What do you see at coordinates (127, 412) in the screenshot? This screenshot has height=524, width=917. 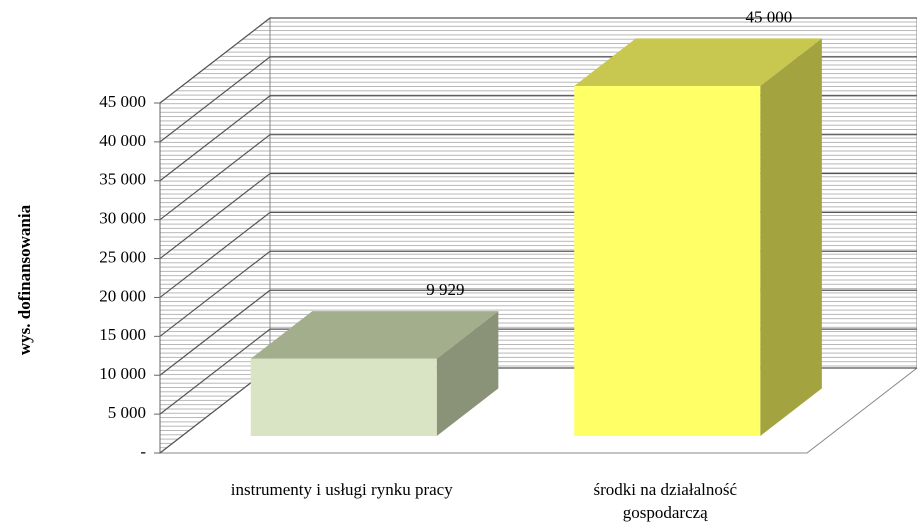 I see `y-tick-label: 5 000` at bounding box center [127, 412].